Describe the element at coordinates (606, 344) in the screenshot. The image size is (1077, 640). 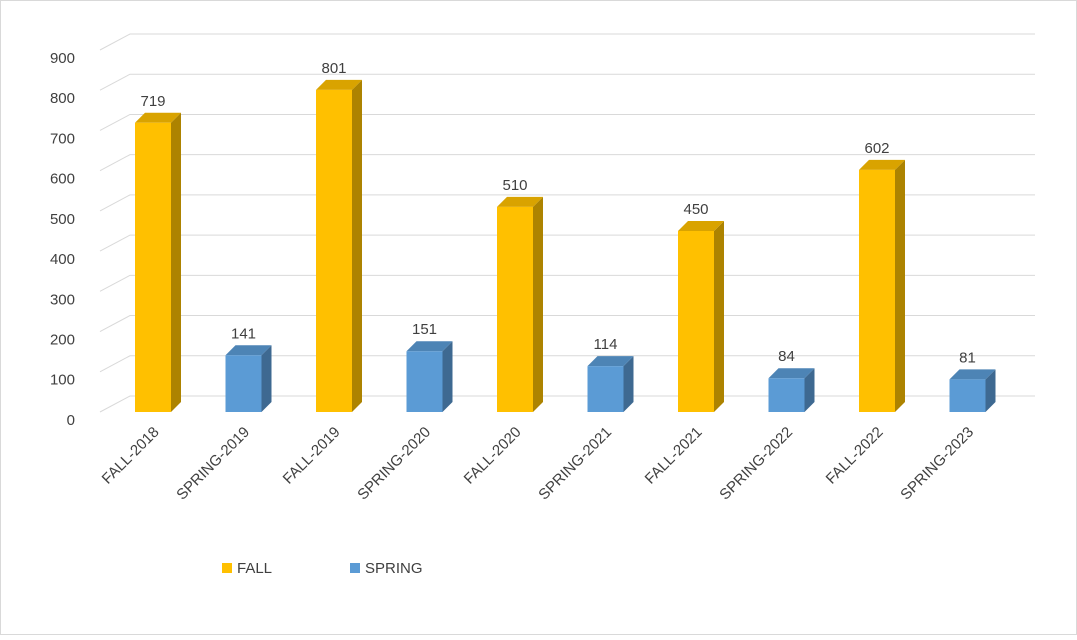
I see `data-label: 114` at that location.